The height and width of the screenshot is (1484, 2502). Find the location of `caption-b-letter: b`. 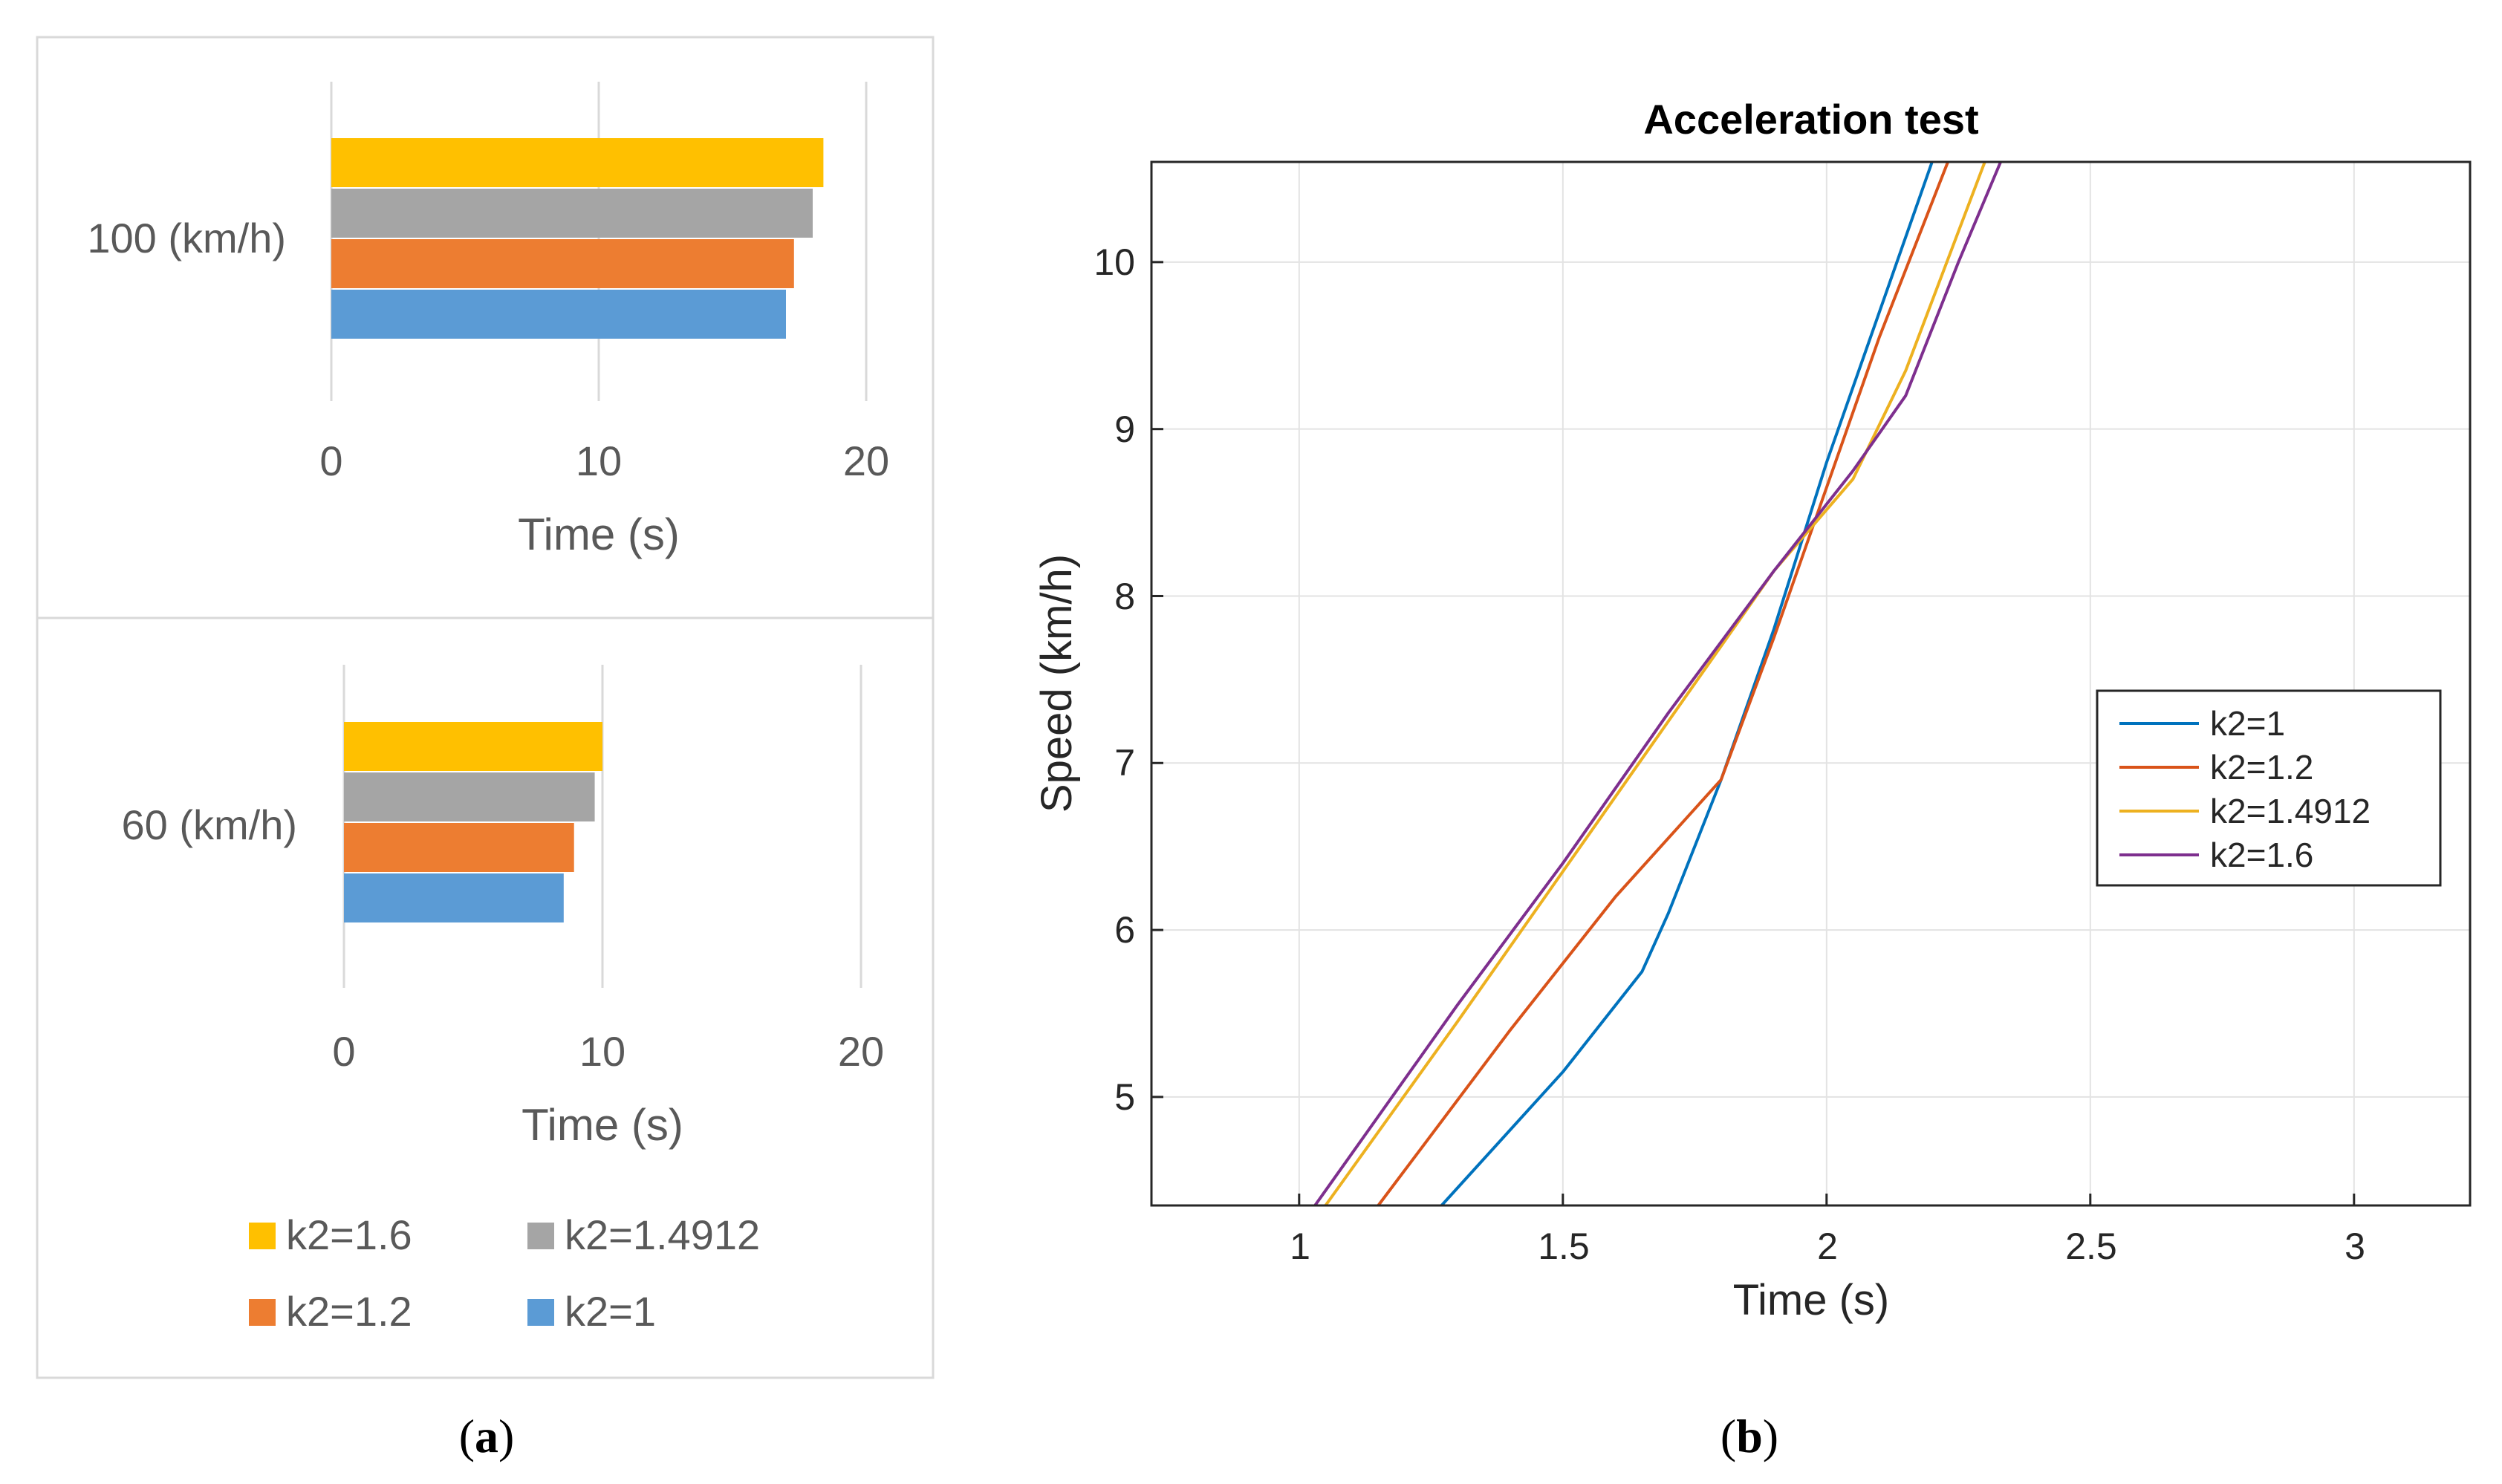

caption-b-letter: b is located at coordinates (1749, 1436).